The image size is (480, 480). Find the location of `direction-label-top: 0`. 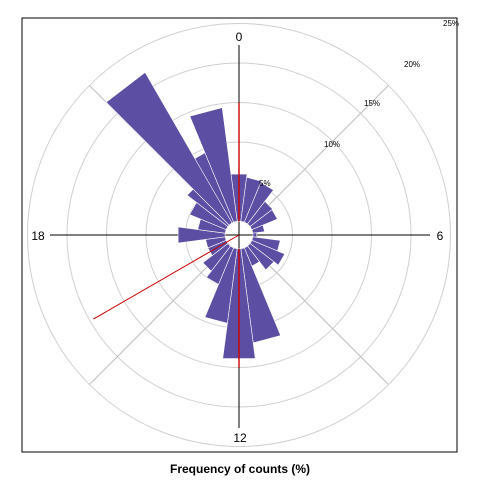

direction-label-top: 0 is located at coordinates (239, 37).